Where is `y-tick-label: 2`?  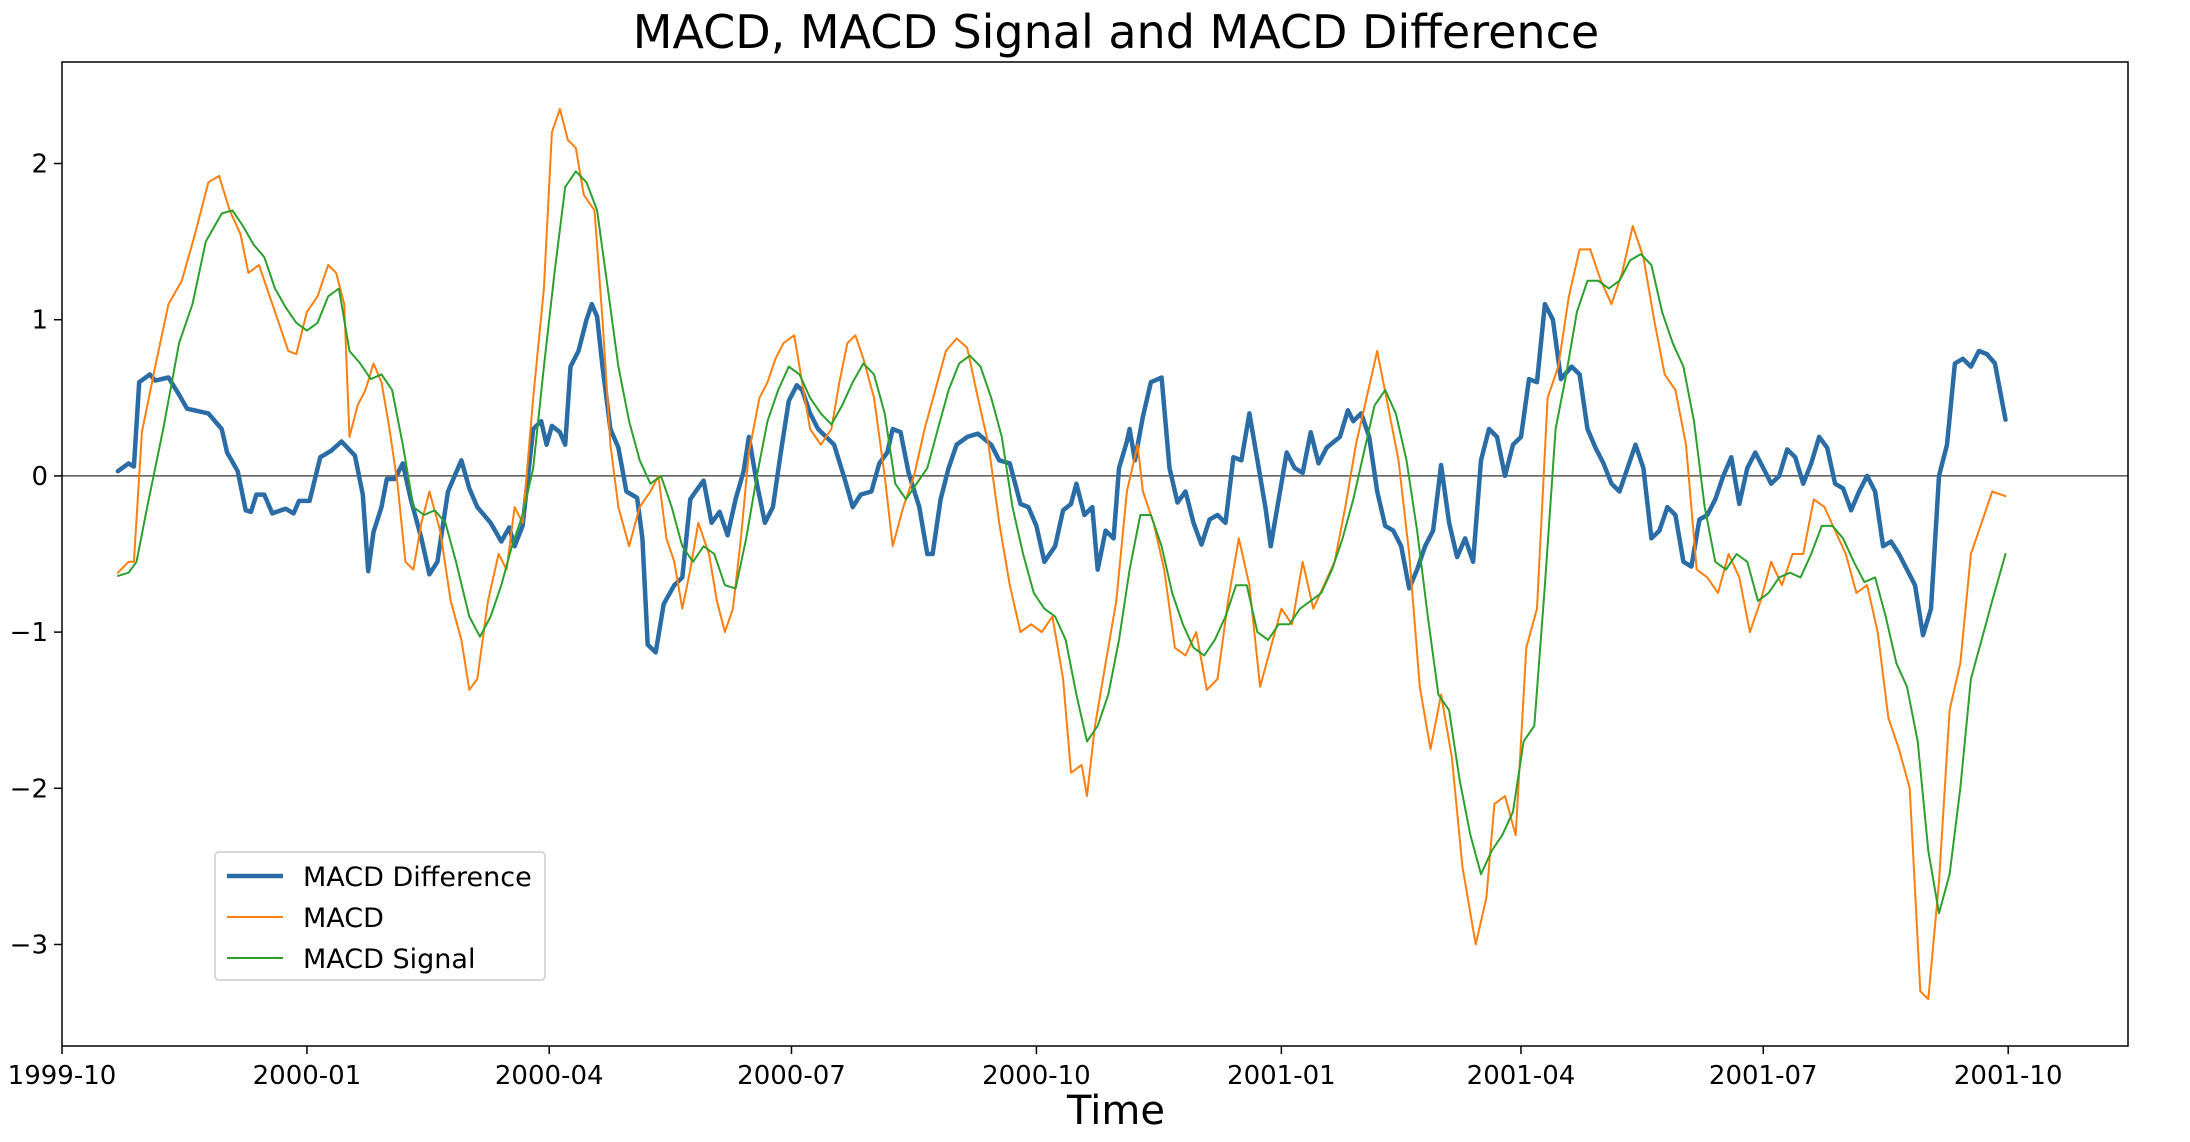
y-tick-label: 2 is located at coordinates (39, 165).